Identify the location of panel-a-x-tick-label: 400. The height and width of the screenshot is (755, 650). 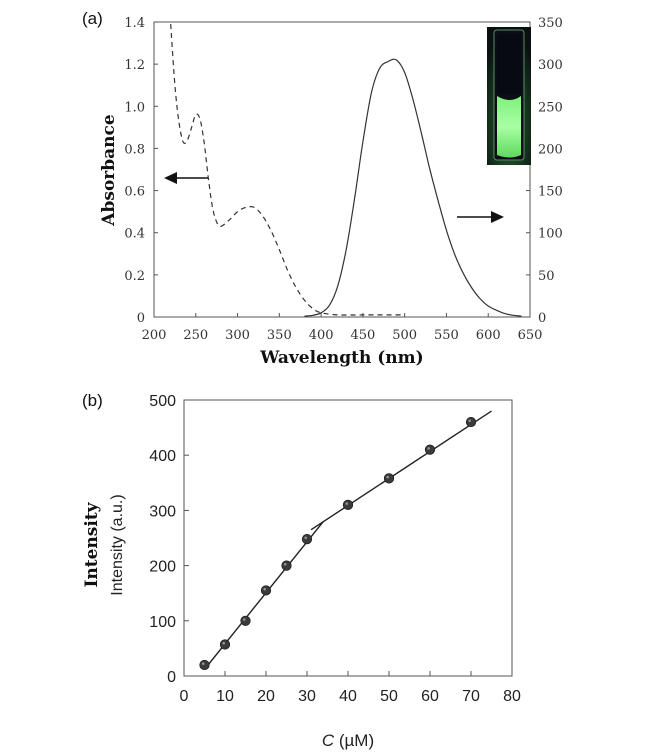
(321, 335).